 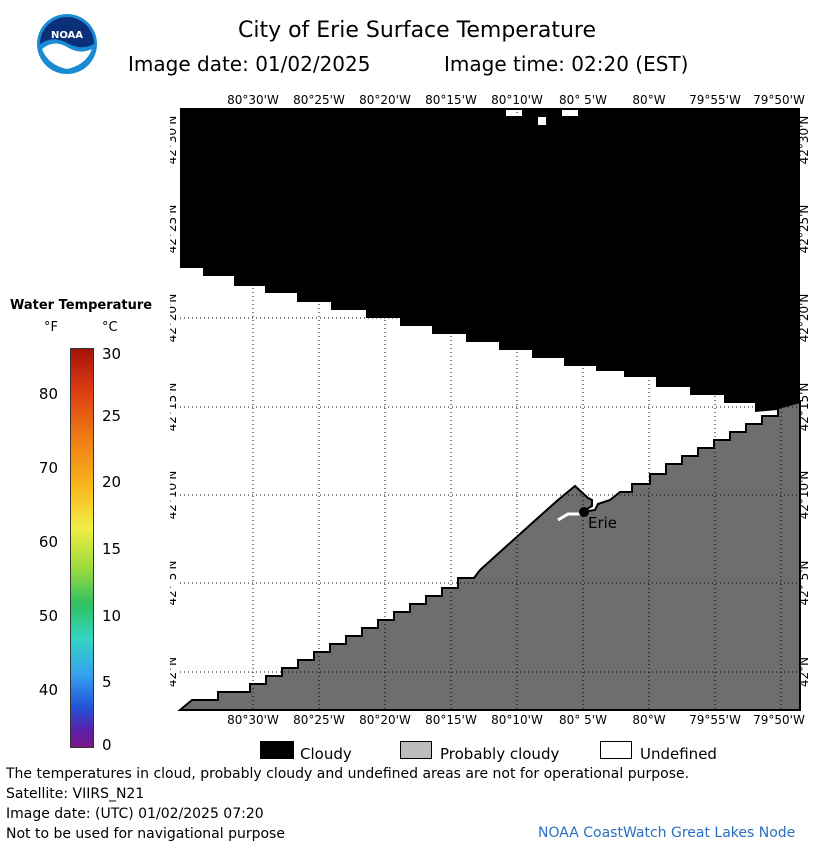 I want to click on page-title: City of Erie Surface Temperature, so click(x=417, y=30).